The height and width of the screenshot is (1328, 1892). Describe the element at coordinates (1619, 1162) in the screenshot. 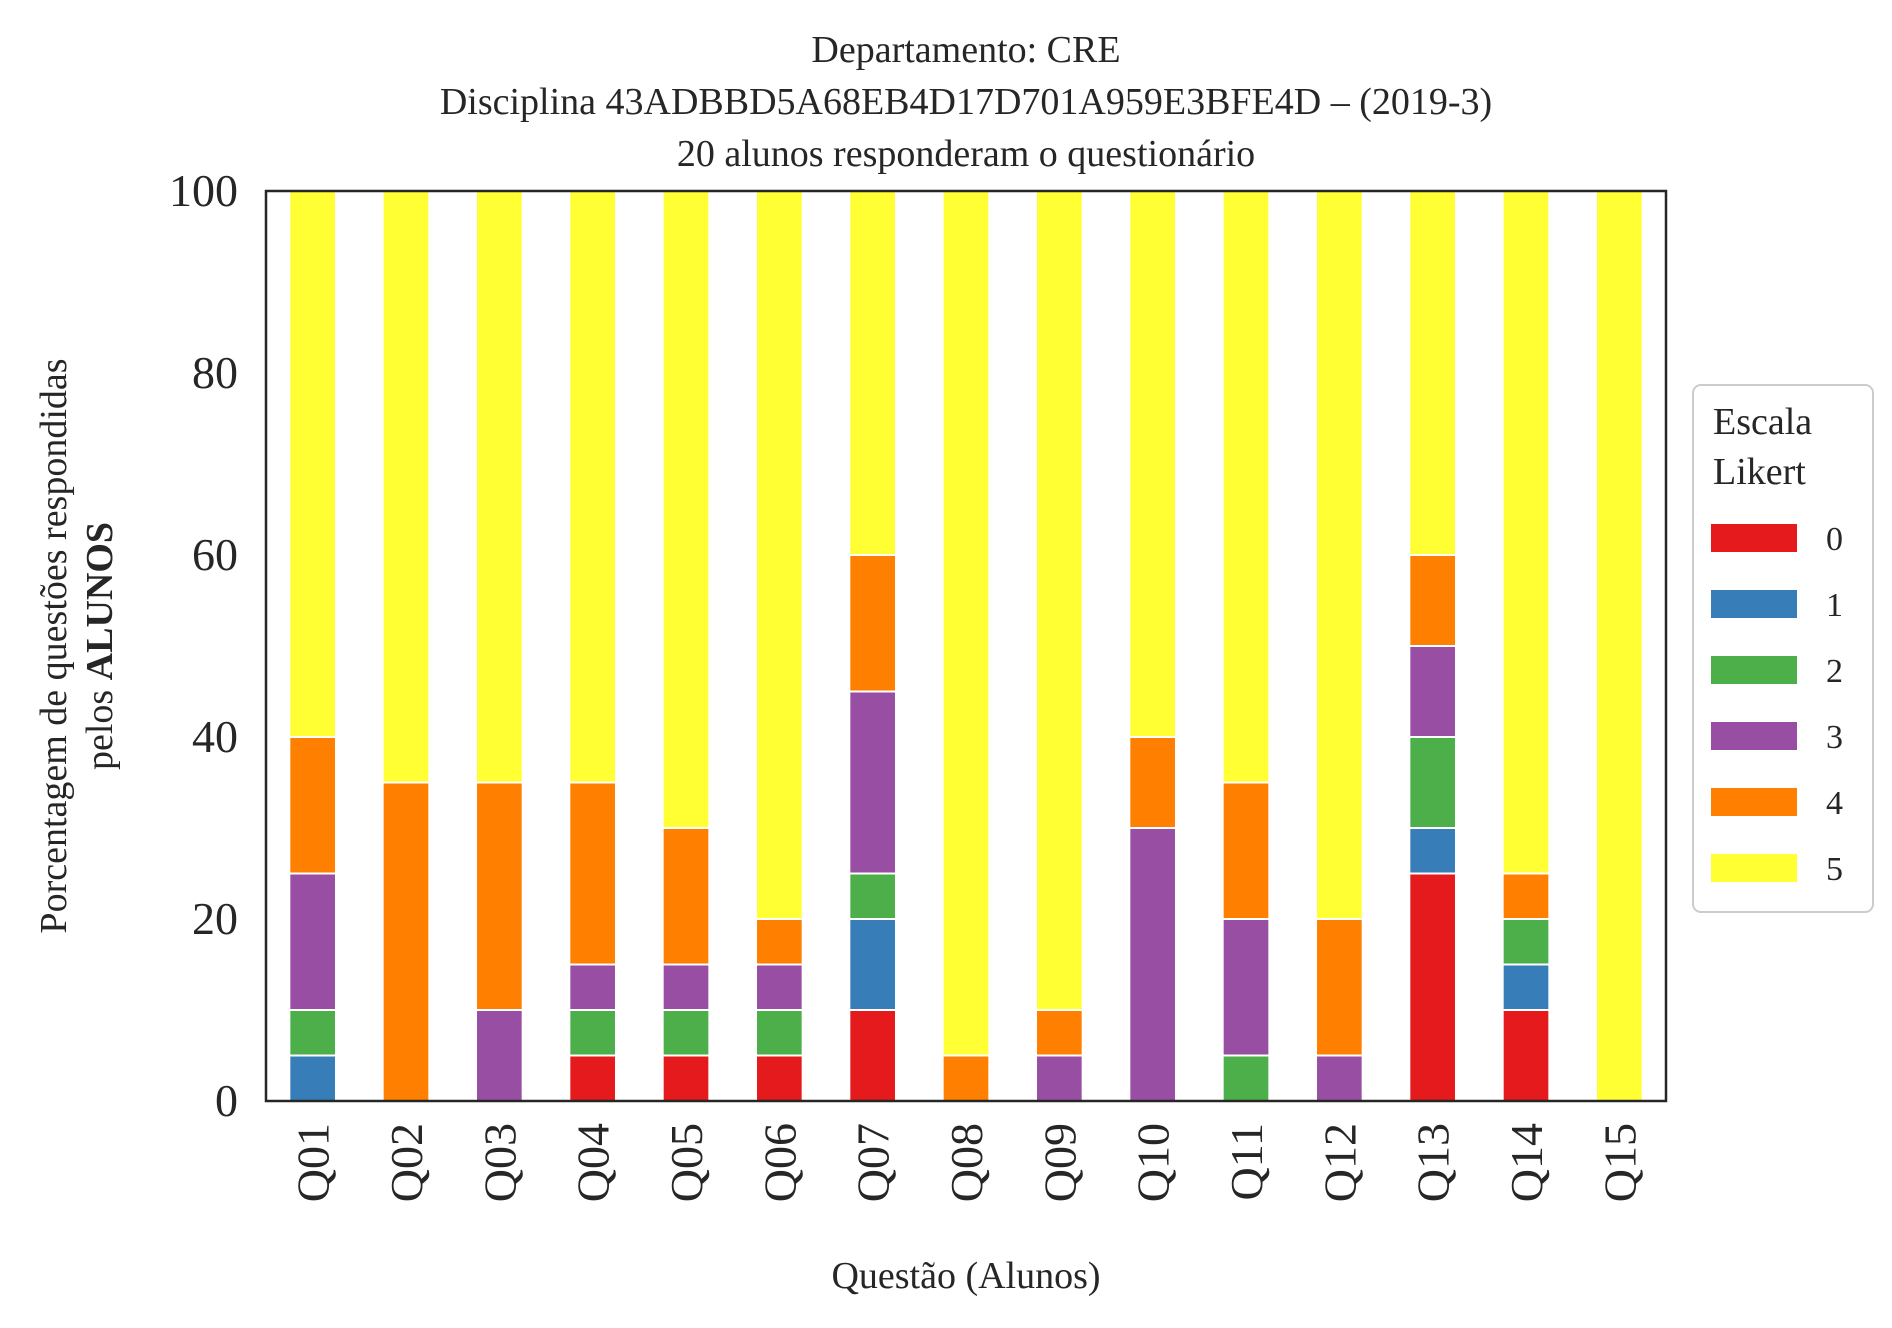

I see `x-tick-label: Q15` at that location.